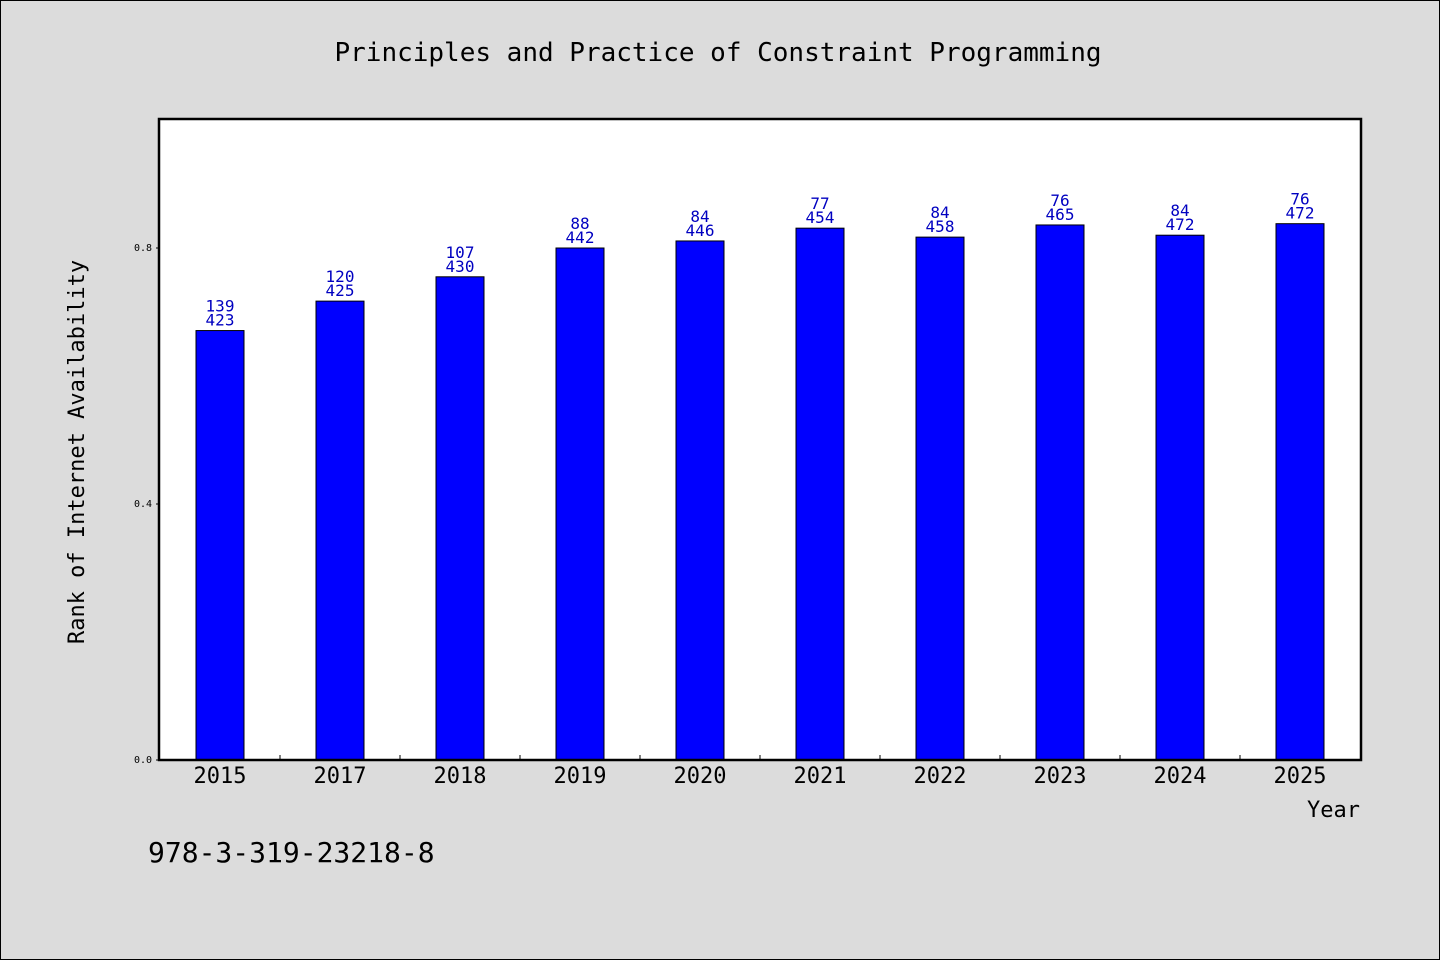 The height and width of the screenshot is (960, 1440). I want to click on bar-label-top: 120, so click(340, 276).